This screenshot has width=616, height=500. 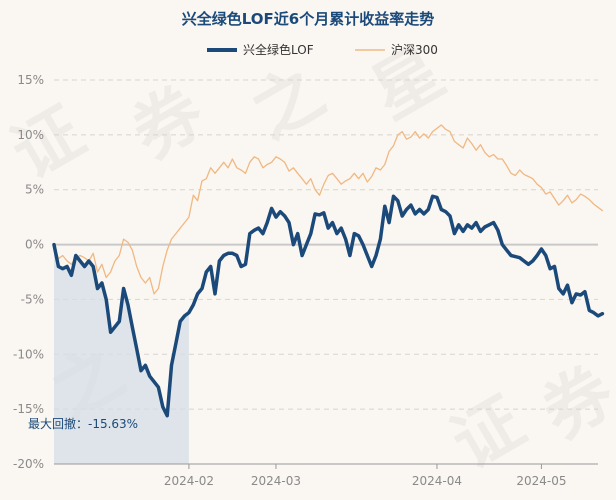 I want to click on drawdown-shade, so click(x=121, y=354).